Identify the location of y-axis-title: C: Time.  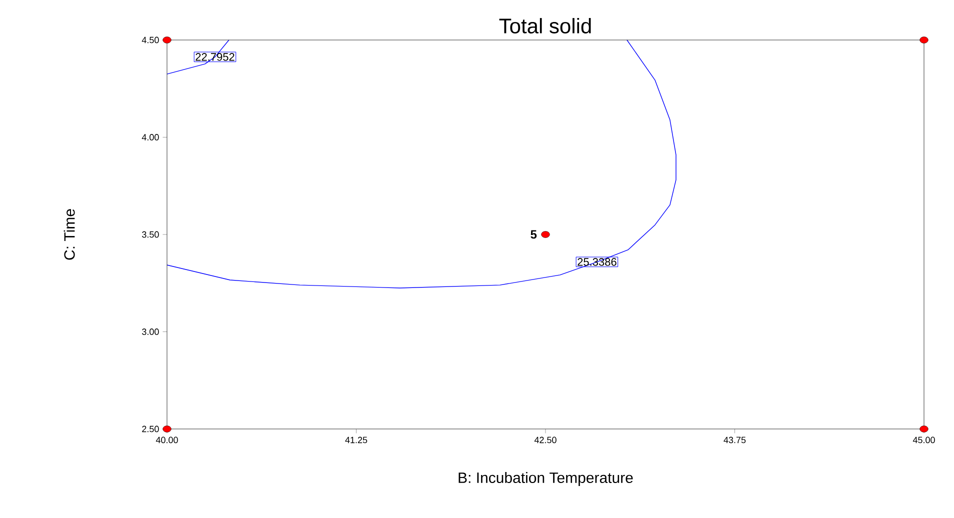
(69, 234).